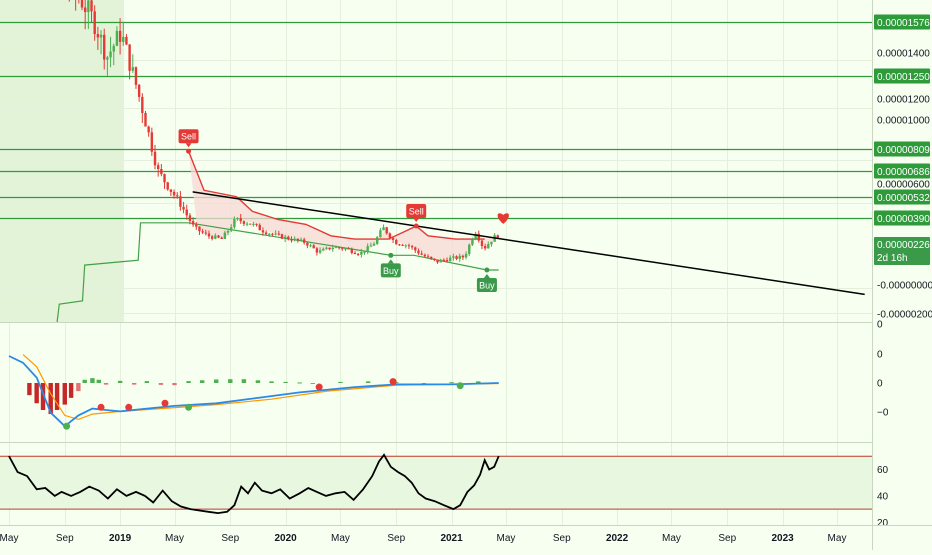 This screenshot has height=555, width=932. I want to click on resistance-trendline, so click(528, 243).